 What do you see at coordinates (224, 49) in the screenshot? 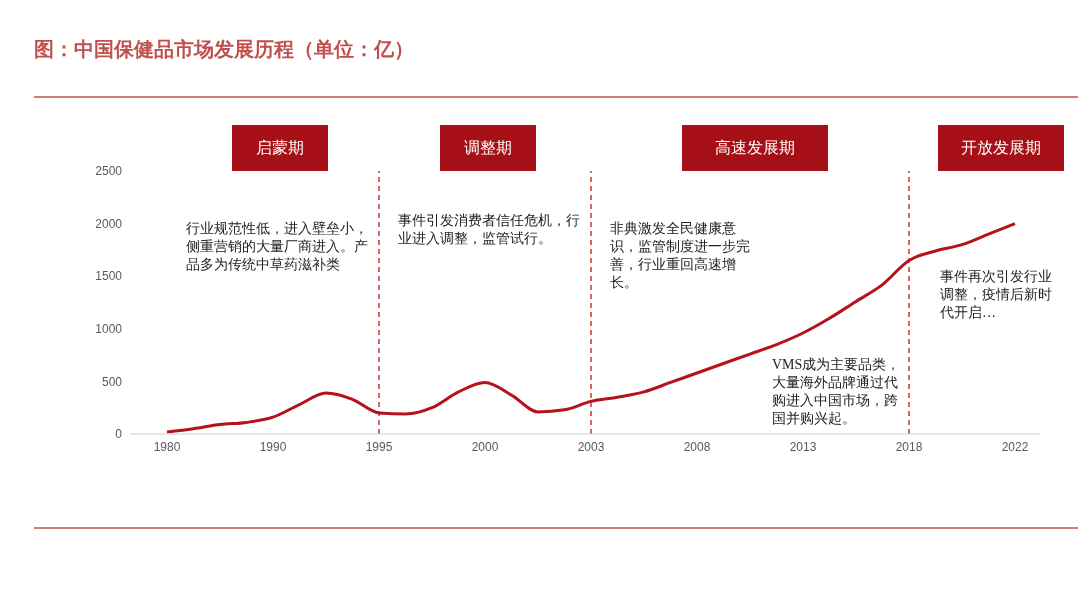
I see `chart-title: 图：中国保健品市场发展历程（单位：亿）` at bounding box center [224, 49].